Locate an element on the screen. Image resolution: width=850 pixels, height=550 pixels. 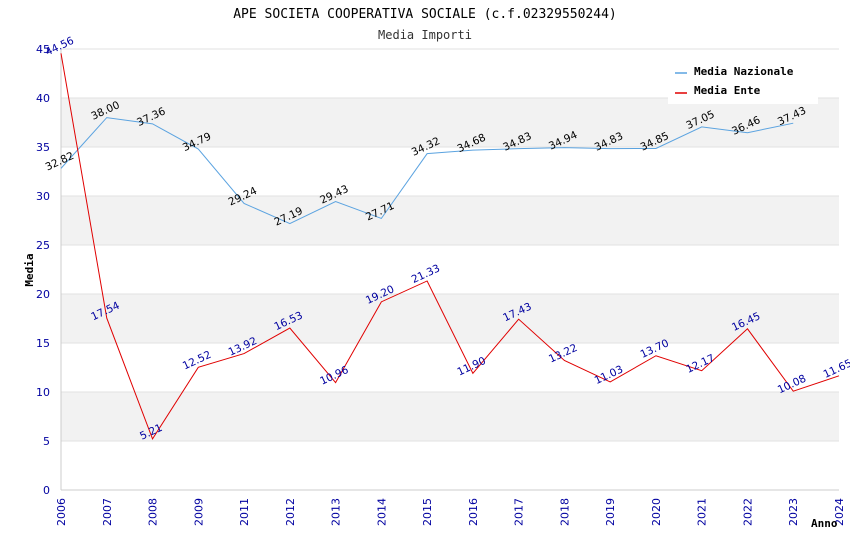
x-tick-label: 2011 is located at coordinates (244, 512).